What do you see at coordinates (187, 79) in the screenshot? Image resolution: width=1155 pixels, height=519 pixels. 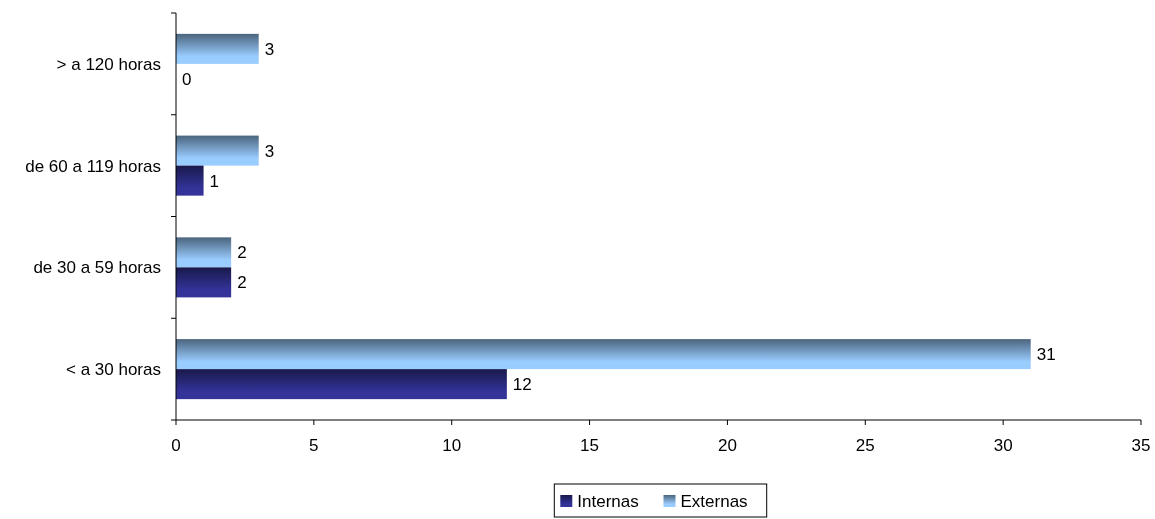 I see `data-label: 0` at bounding box center [187, 79].